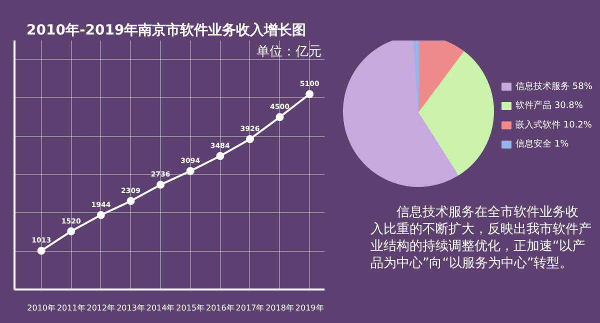  What do you see at coordinates (543, 144) in the screenshot?
I see `legend-label: 信息安全 1%` at bounding box center [543, 144].